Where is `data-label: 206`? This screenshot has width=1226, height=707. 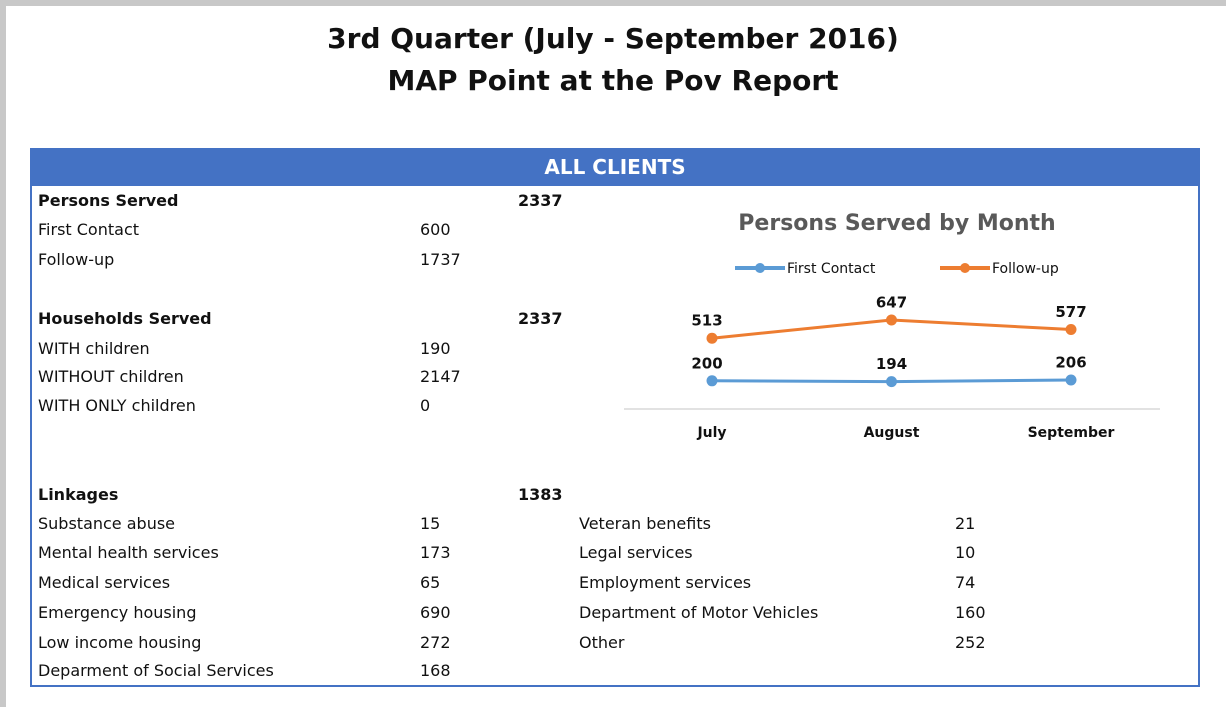
data-label: 206 is located at coordinates (1070, 362).